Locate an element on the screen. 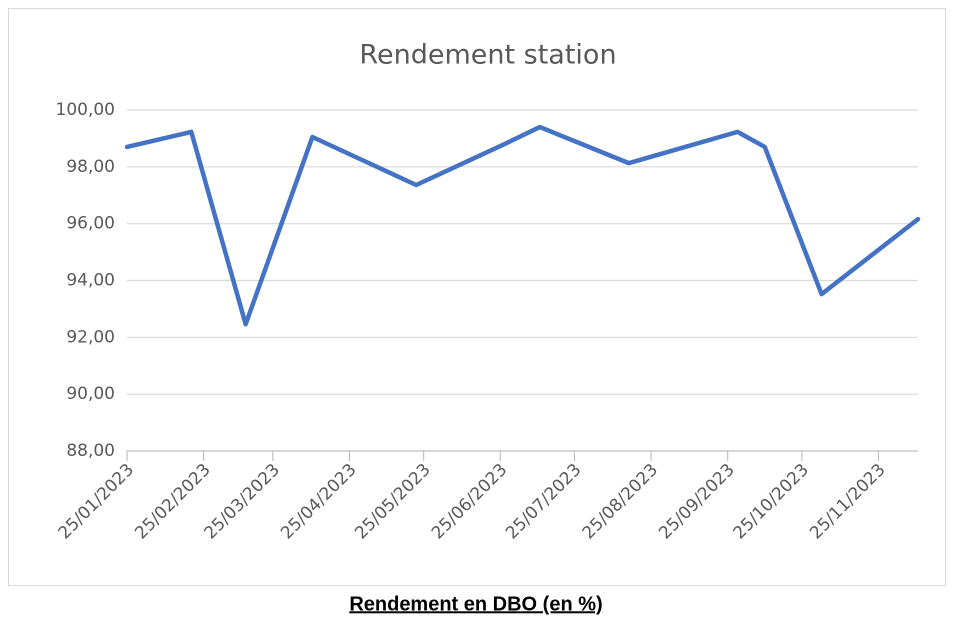 Image resolution: width=956 pixels, height=621 pixels. y-tick-label: 90,00 is located at coordinates (90, 394).